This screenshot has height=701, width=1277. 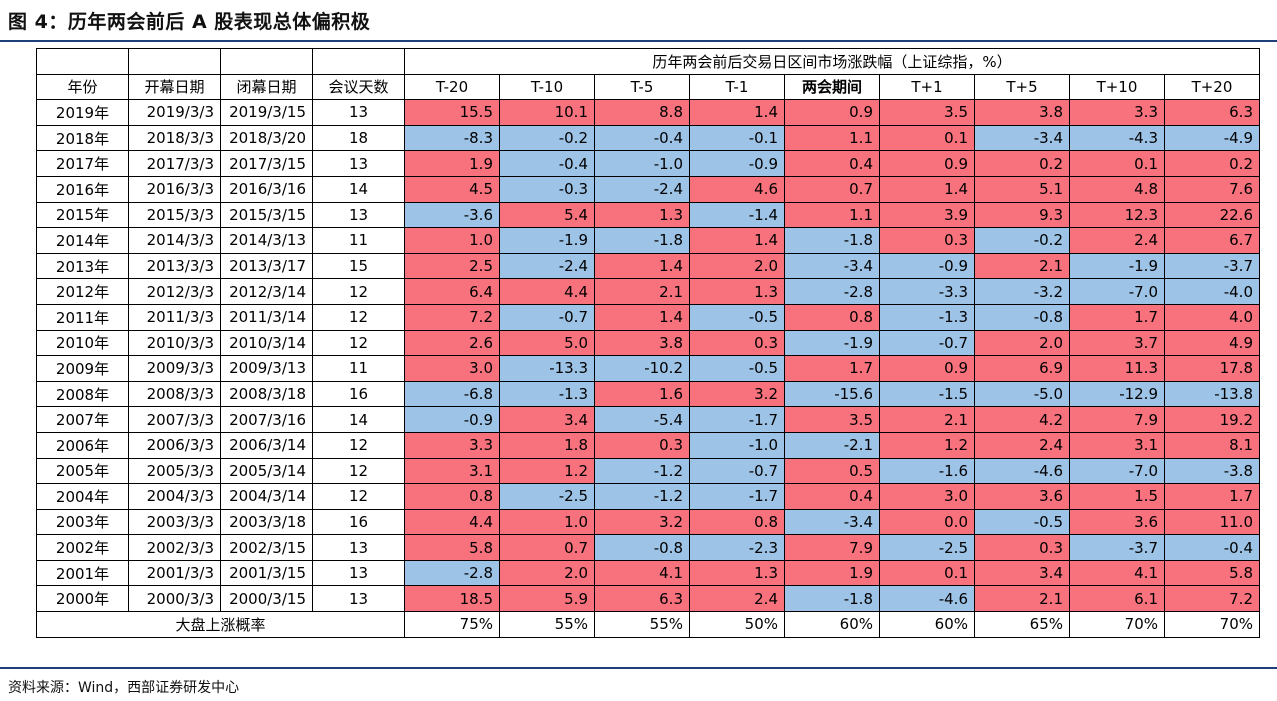 What do you see at coordinates (452, 215) in the screenshot?
I see `return-cell: -3.6` at bounding box center [452, 215].